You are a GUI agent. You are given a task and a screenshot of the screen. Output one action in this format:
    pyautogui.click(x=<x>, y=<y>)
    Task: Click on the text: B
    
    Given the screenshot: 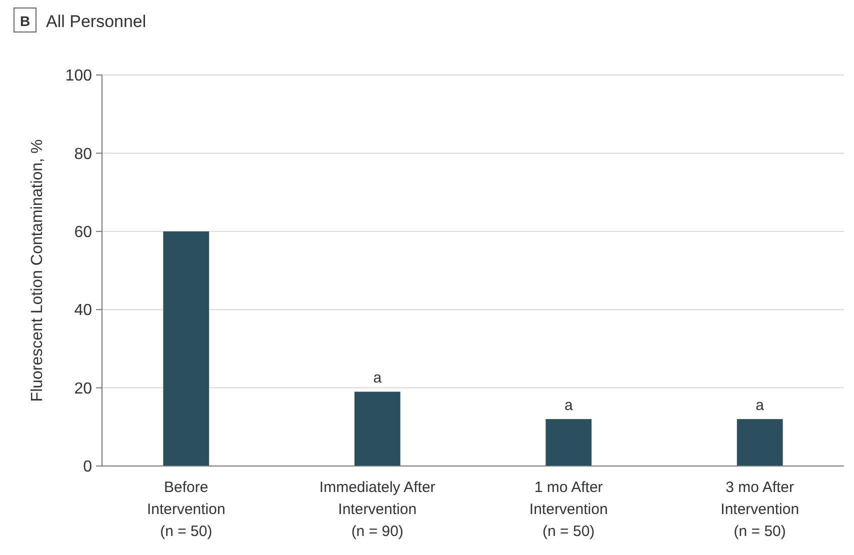 What is the action you would take?
    pyautogui.click(x=25, y=21)
    